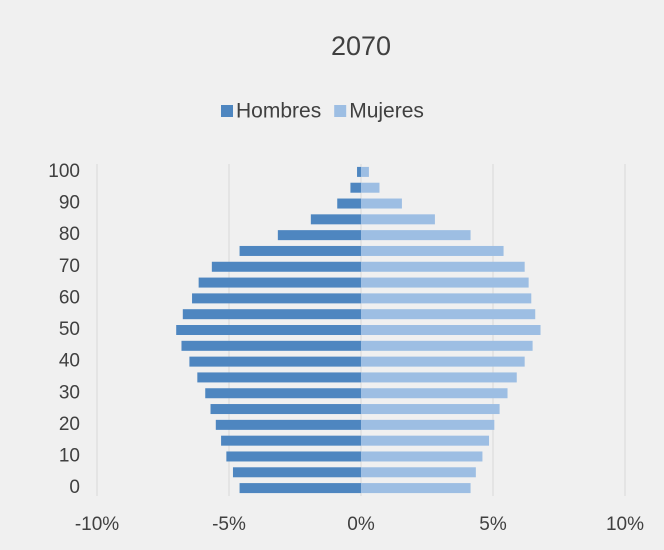  What do you see at coordinates (69, 234) in the screenshot?
I see `y-tick-label: 80` at bounding box center [69, 234].